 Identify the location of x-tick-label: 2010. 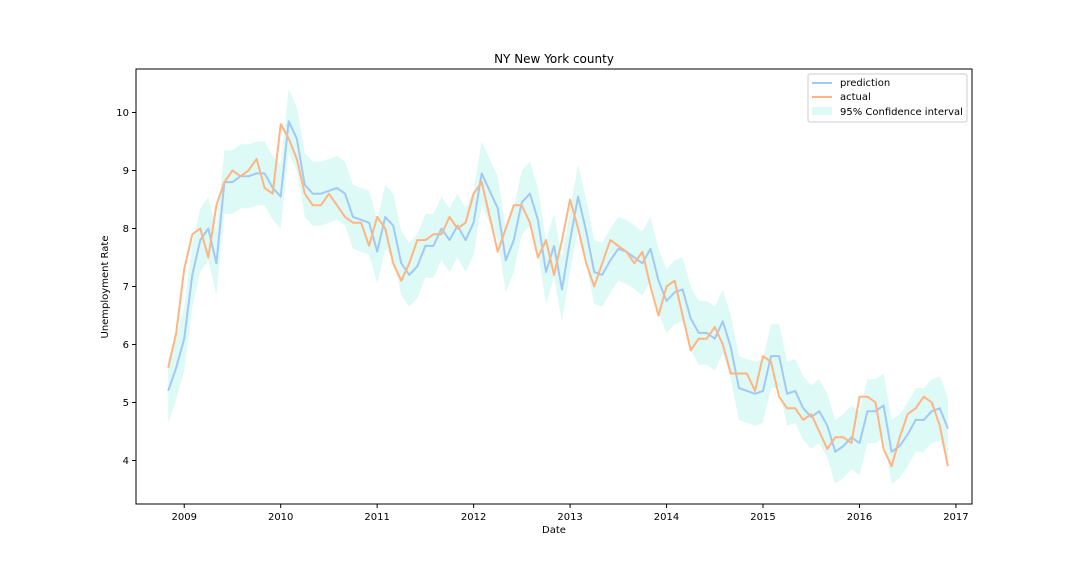
(280, 517).